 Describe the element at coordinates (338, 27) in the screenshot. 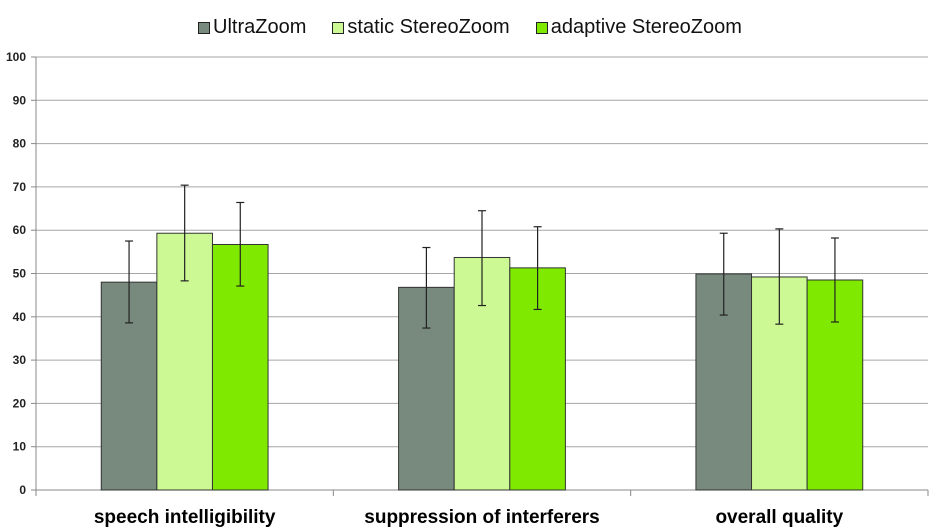

I see `legend-swatch-static-stereozoom` at that location.